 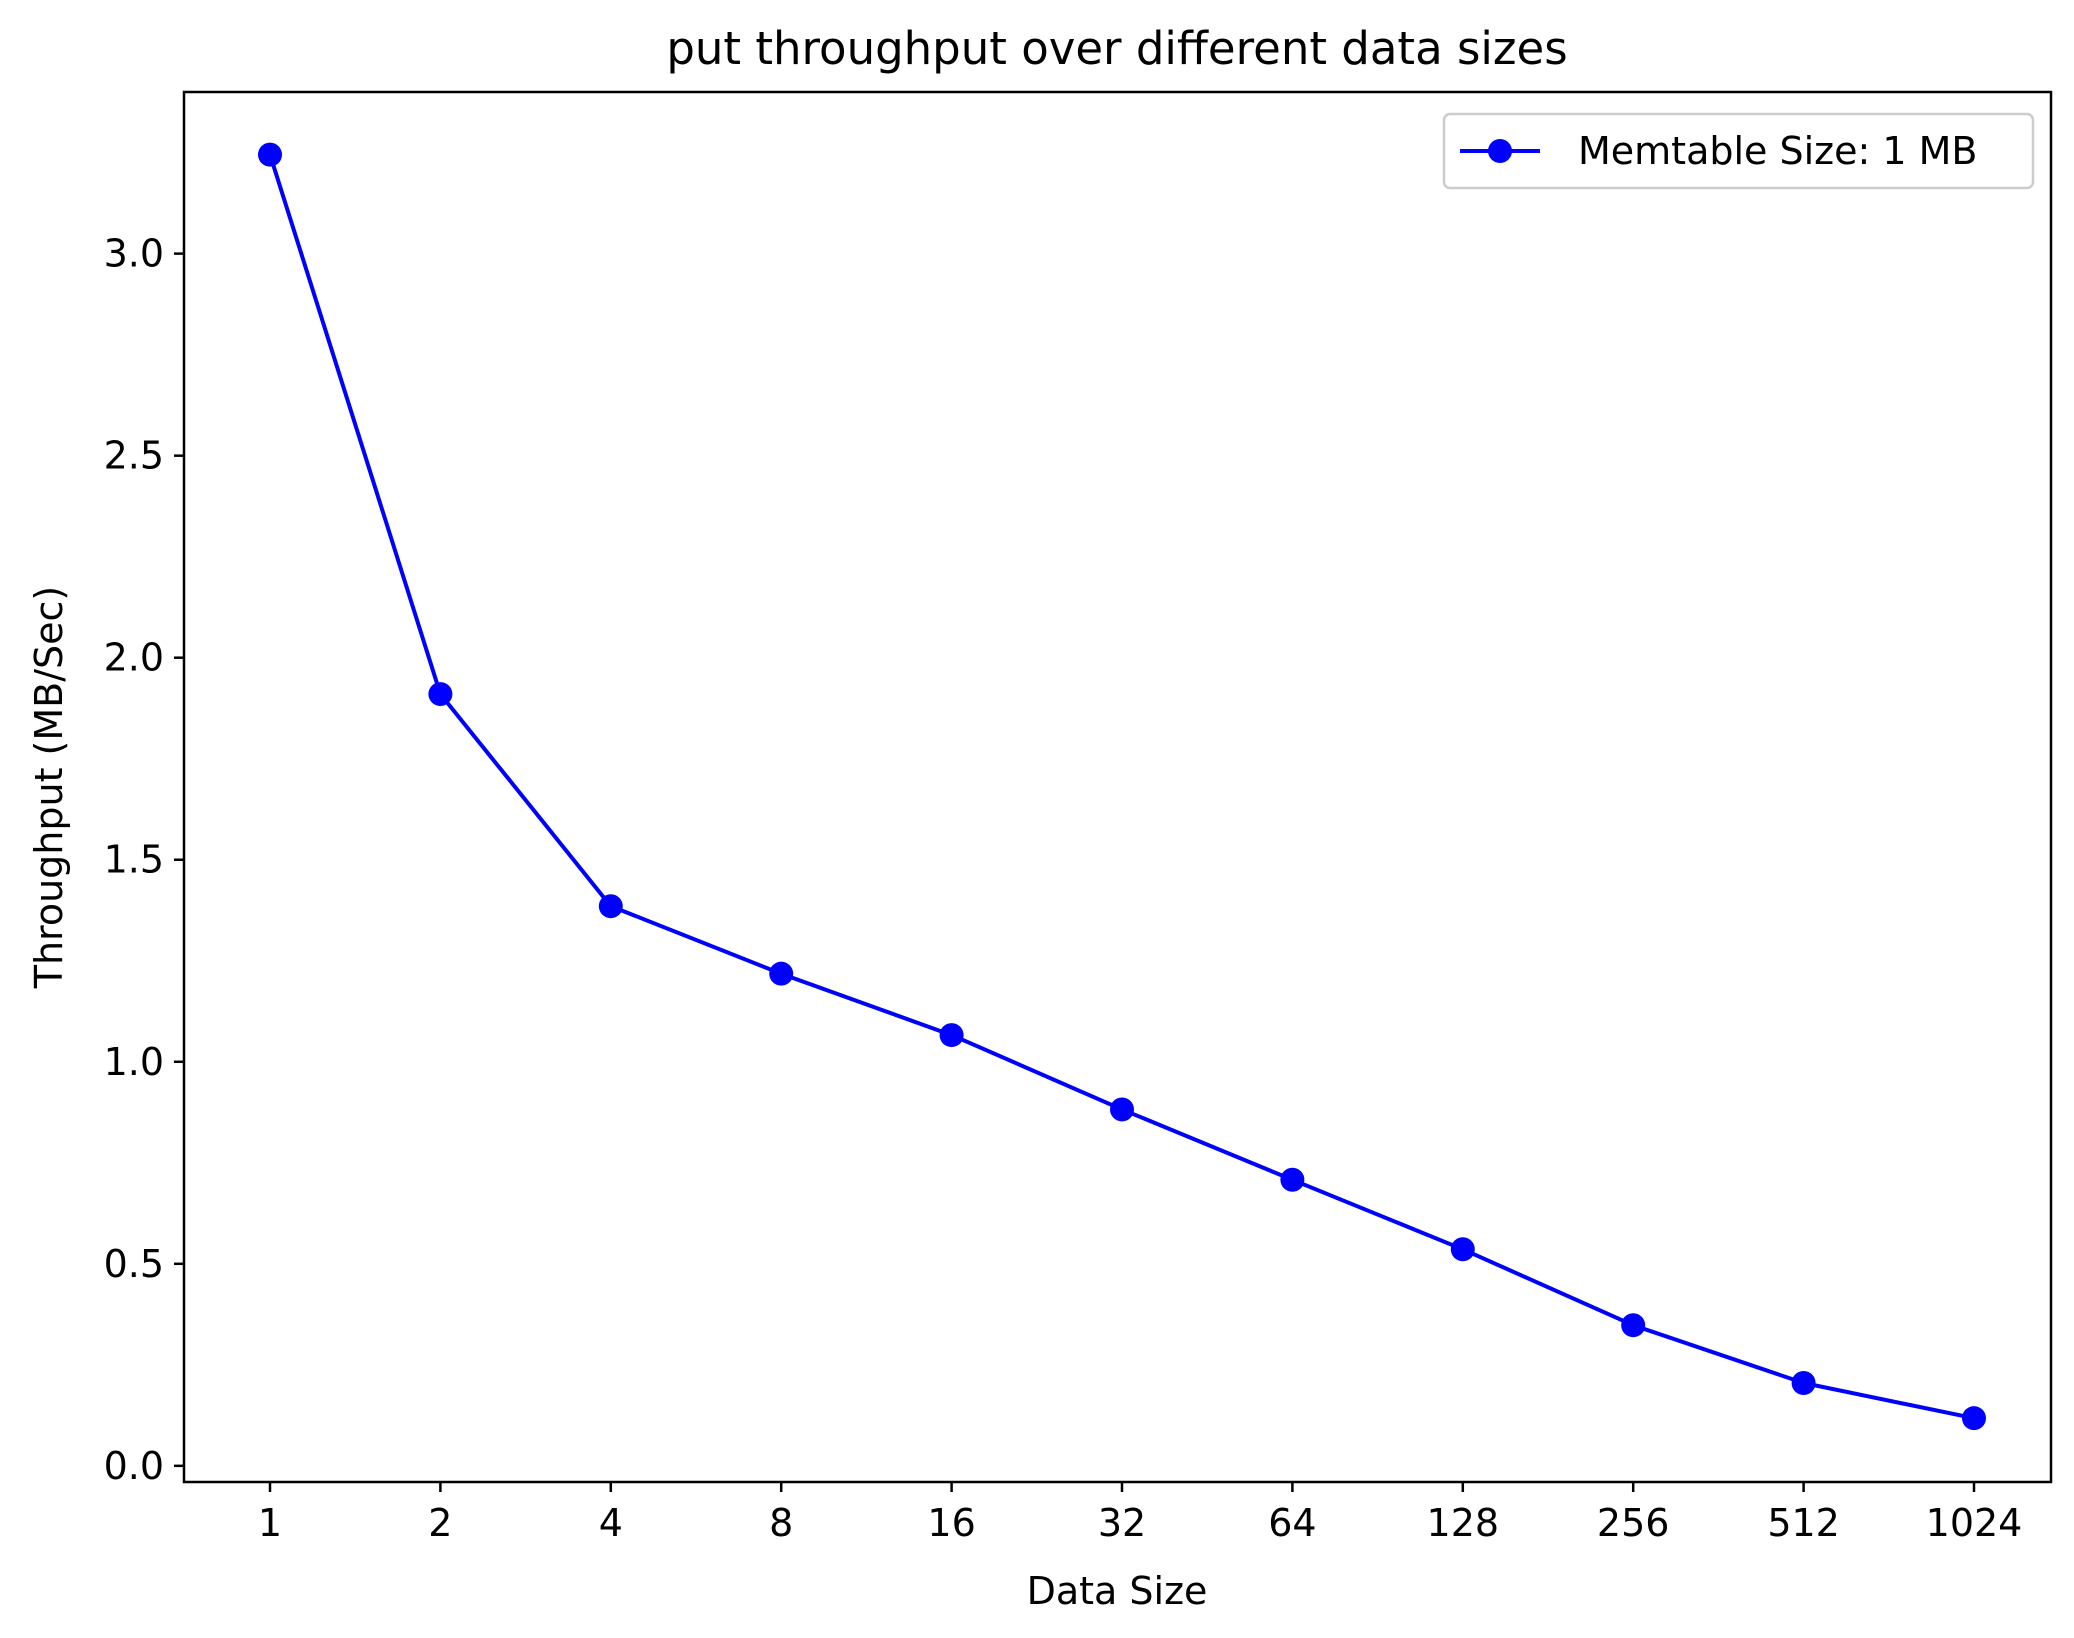 I want to click on y-axis-ticks: 0.0 0.5 1.0 1.5 2.0 2.5 3.0, so click(x=144, y=860).